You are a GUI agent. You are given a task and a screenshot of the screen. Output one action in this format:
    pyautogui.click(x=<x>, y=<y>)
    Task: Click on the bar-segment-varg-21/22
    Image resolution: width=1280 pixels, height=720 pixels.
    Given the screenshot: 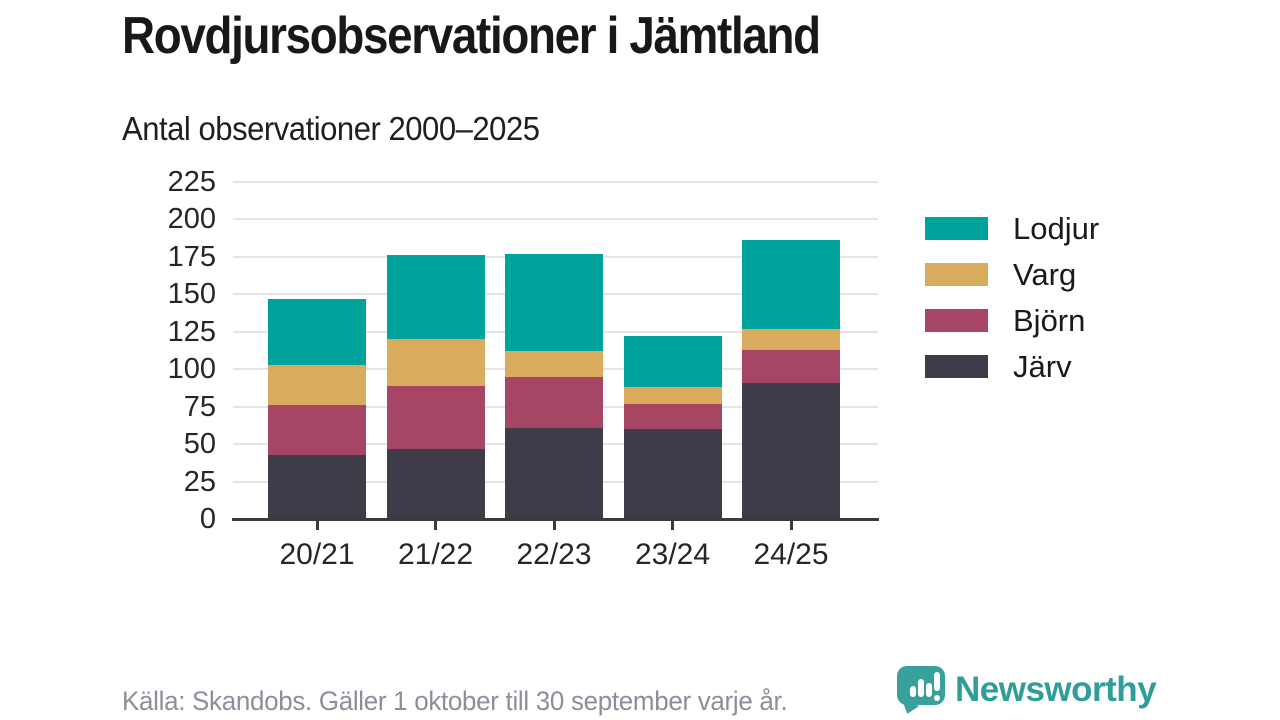 What is the action you would take?
    pyautogui.click(x=435, y=362)
    